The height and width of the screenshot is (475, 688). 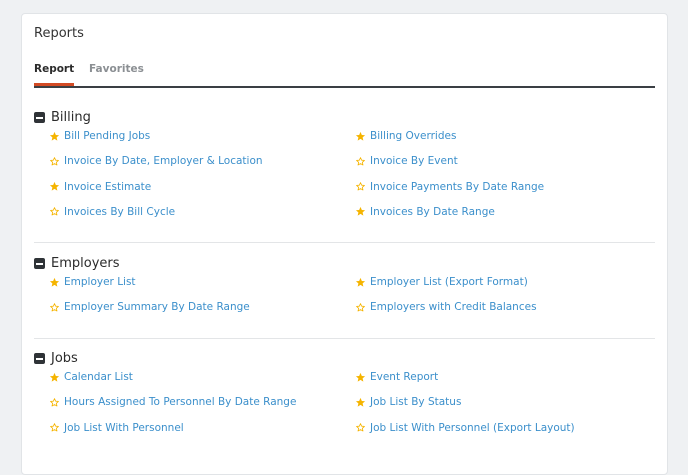 I want to click on report-label: Calendar List, so click(x=98, y=377).